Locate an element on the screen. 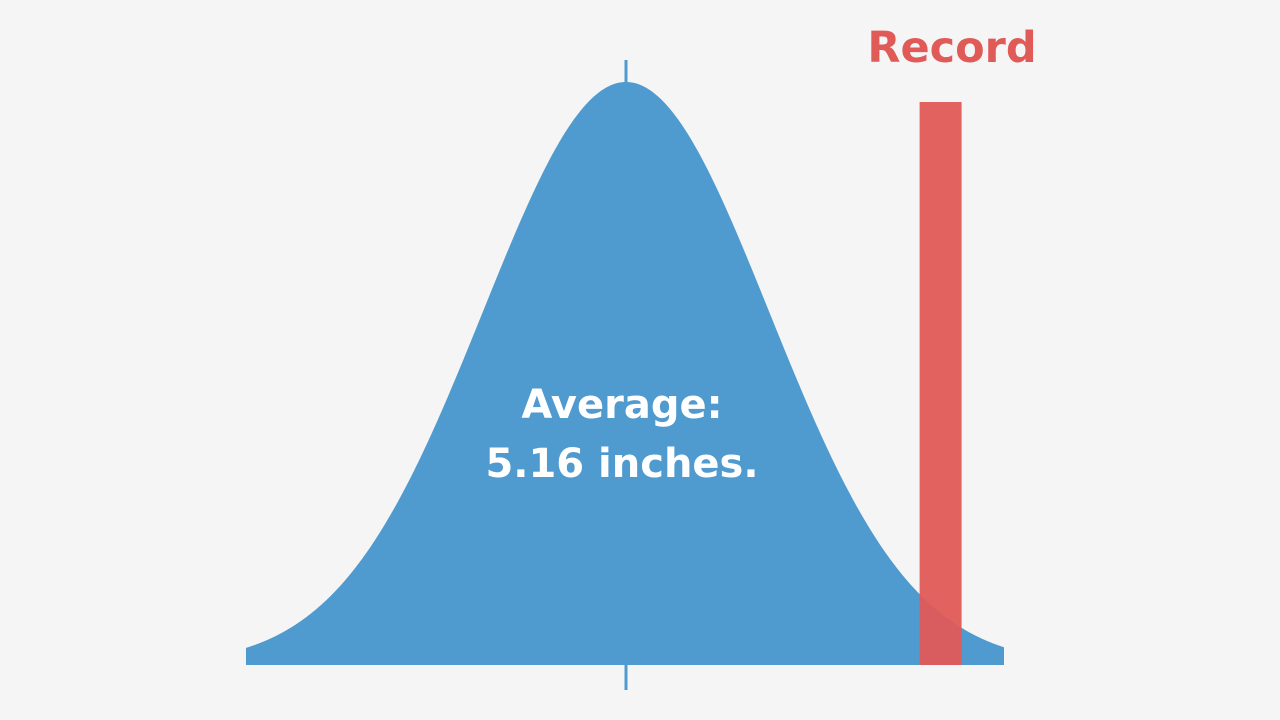  average-label-line1: Average: is located at coordinates (621, 405).